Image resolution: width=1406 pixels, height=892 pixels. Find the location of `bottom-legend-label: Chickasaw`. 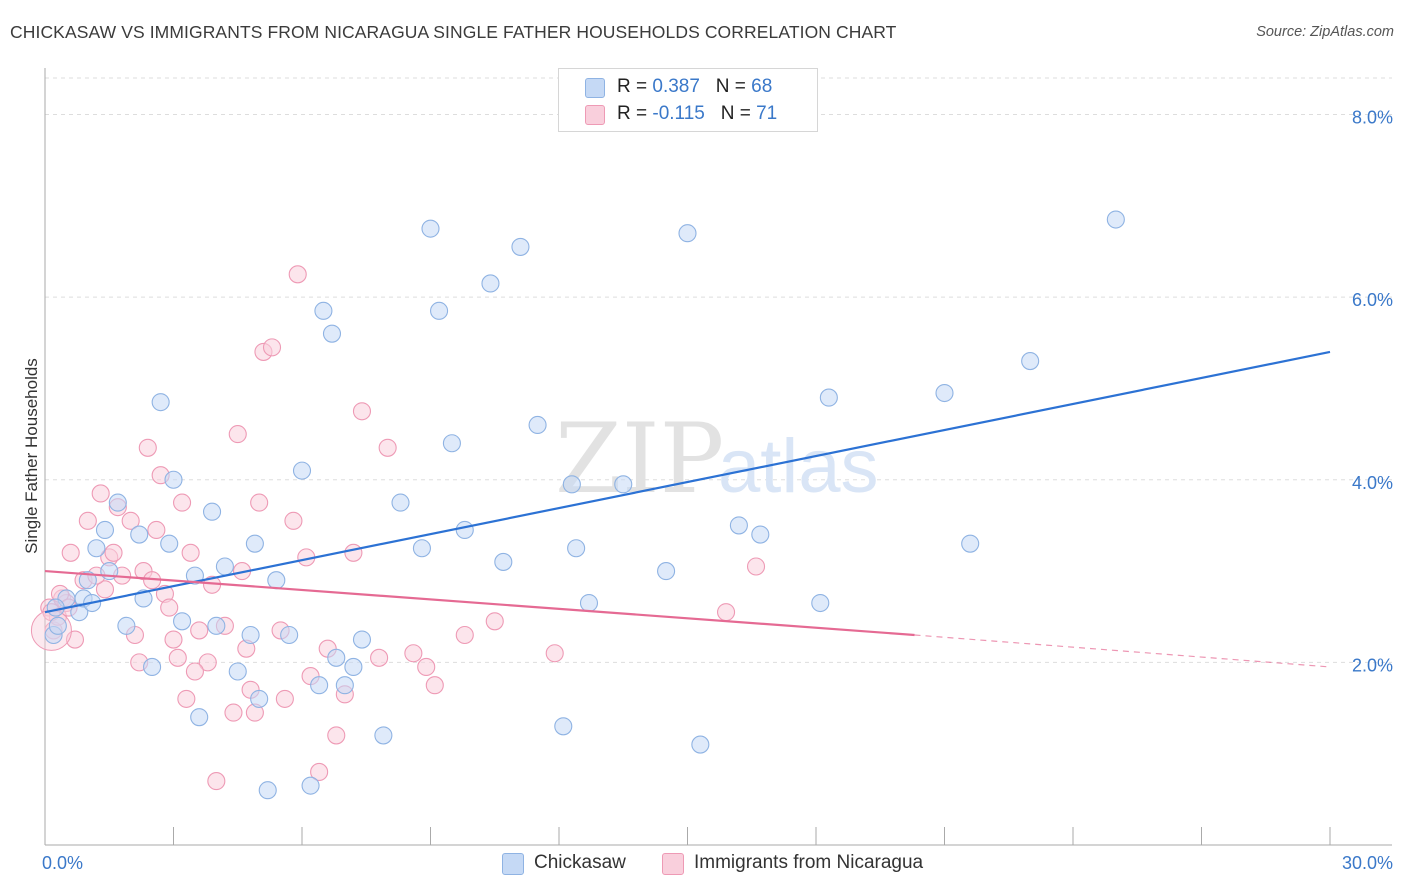

bottom-legend-label: Chickasaw is located at coordinates (580, 862).